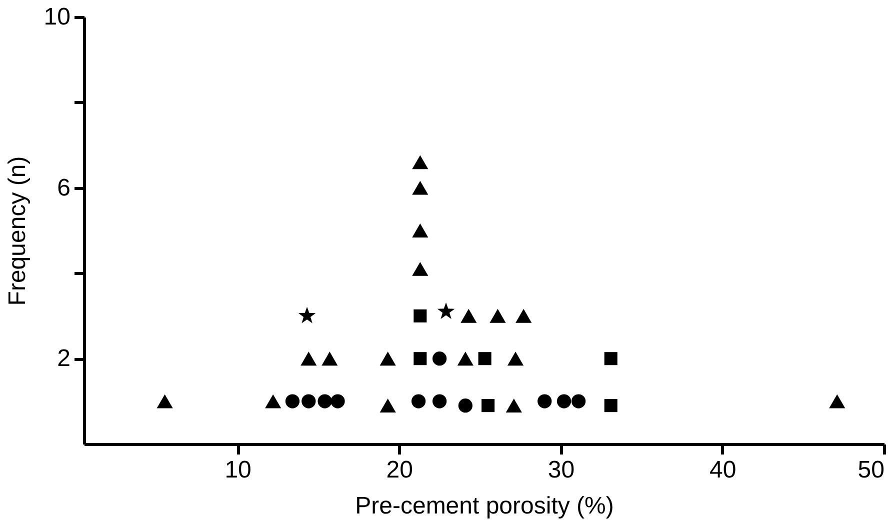 This screenshot has width=891, height=523. Describe the element at coordinates (871, 470) in the screenshot. I see `x-tick-label: 50` at that location.